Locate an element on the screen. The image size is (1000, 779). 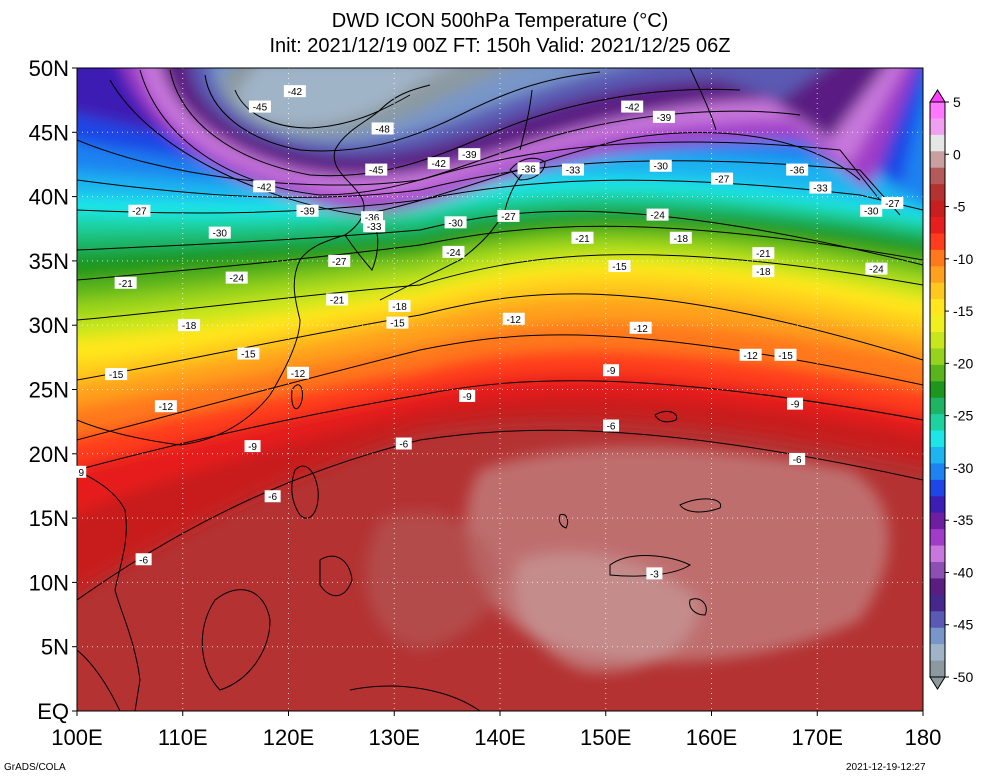
y-tick-label: 5N is located at coordinates (55, 647).